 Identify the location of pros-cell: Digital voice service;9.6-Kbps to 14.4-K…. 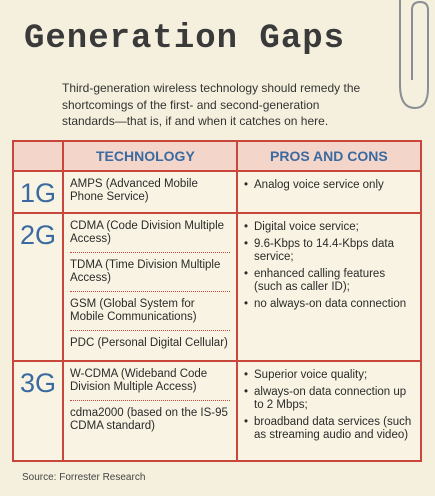
(329, 287).